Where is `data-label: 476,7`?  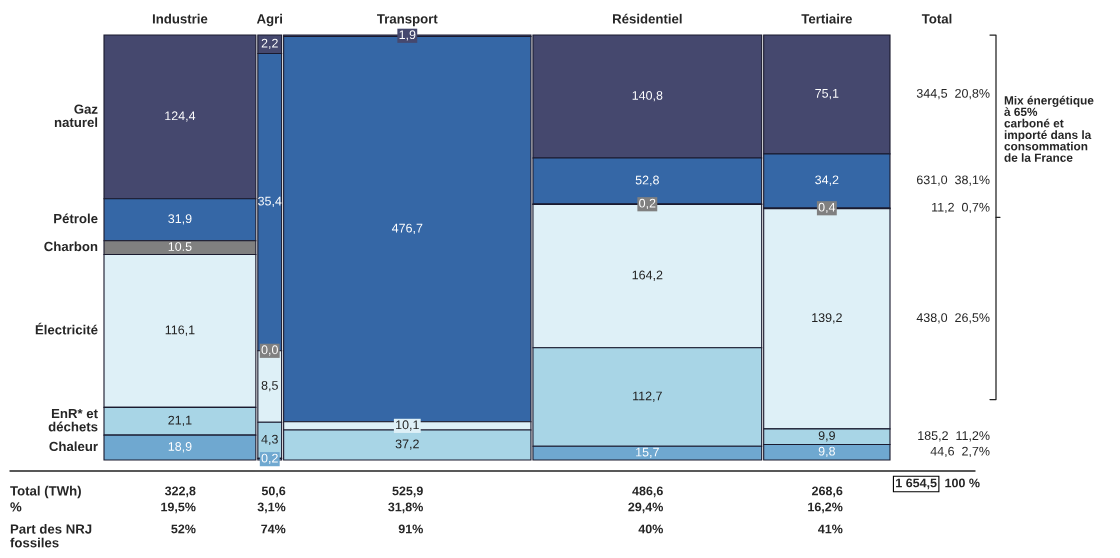 data-label: 476,7 is located at coordinates (407, 228).